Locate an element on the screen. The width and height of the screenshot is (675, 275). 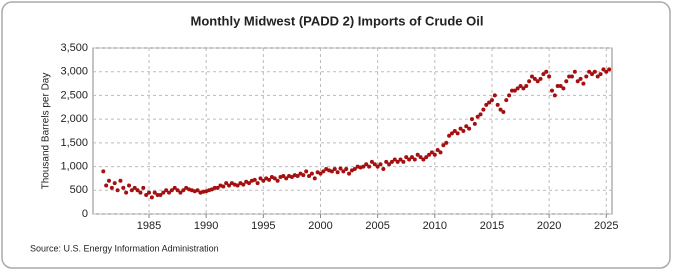
y-axis-label: Thousand Barrels per Day is located at coordinates (46, 131).